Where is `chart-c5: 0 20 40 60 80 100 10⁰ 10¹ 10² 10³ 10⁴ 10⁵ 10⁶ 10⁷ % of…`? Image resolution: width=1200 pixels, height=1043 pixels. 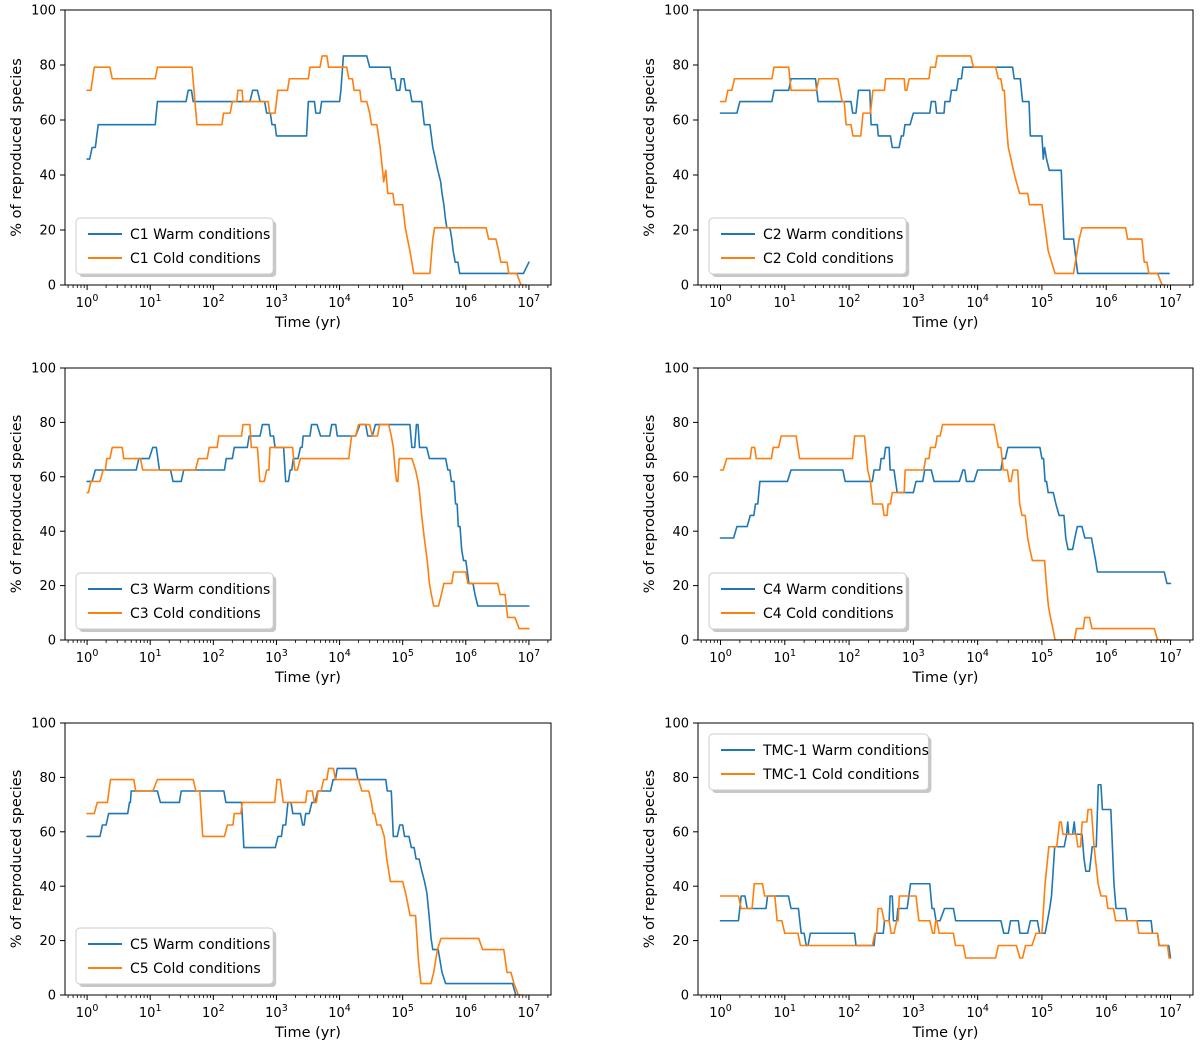 chart-c5: 0 20 40 60 80 100 10⁰ 10¹ 10² 10³ 10⁴ 10⁵ 10⁶ 10⁷ % of… is located at coordinates (280, 879).